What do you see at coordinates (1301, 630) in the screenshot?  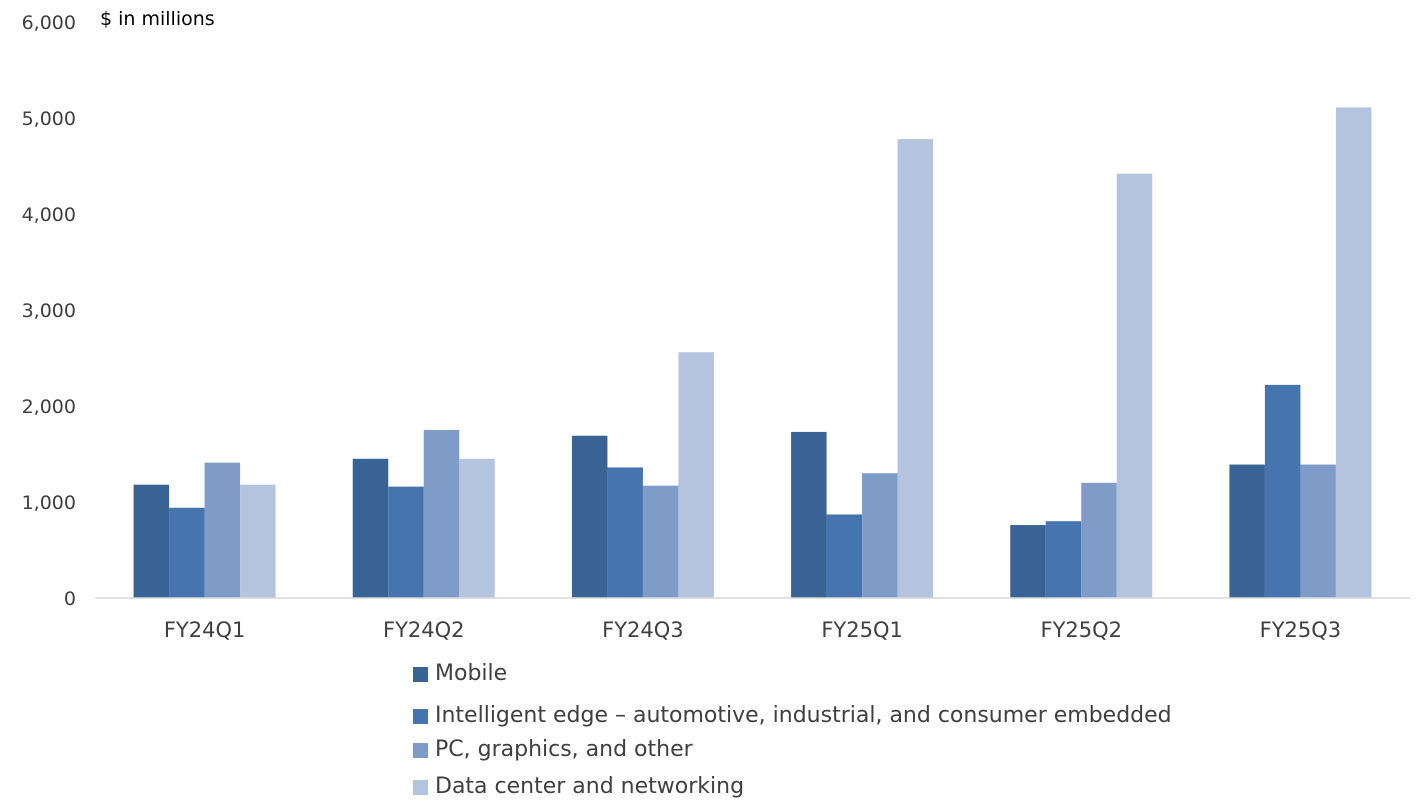 I see `x-category-label: FY25Q3` at bounding box center [1301, 630].